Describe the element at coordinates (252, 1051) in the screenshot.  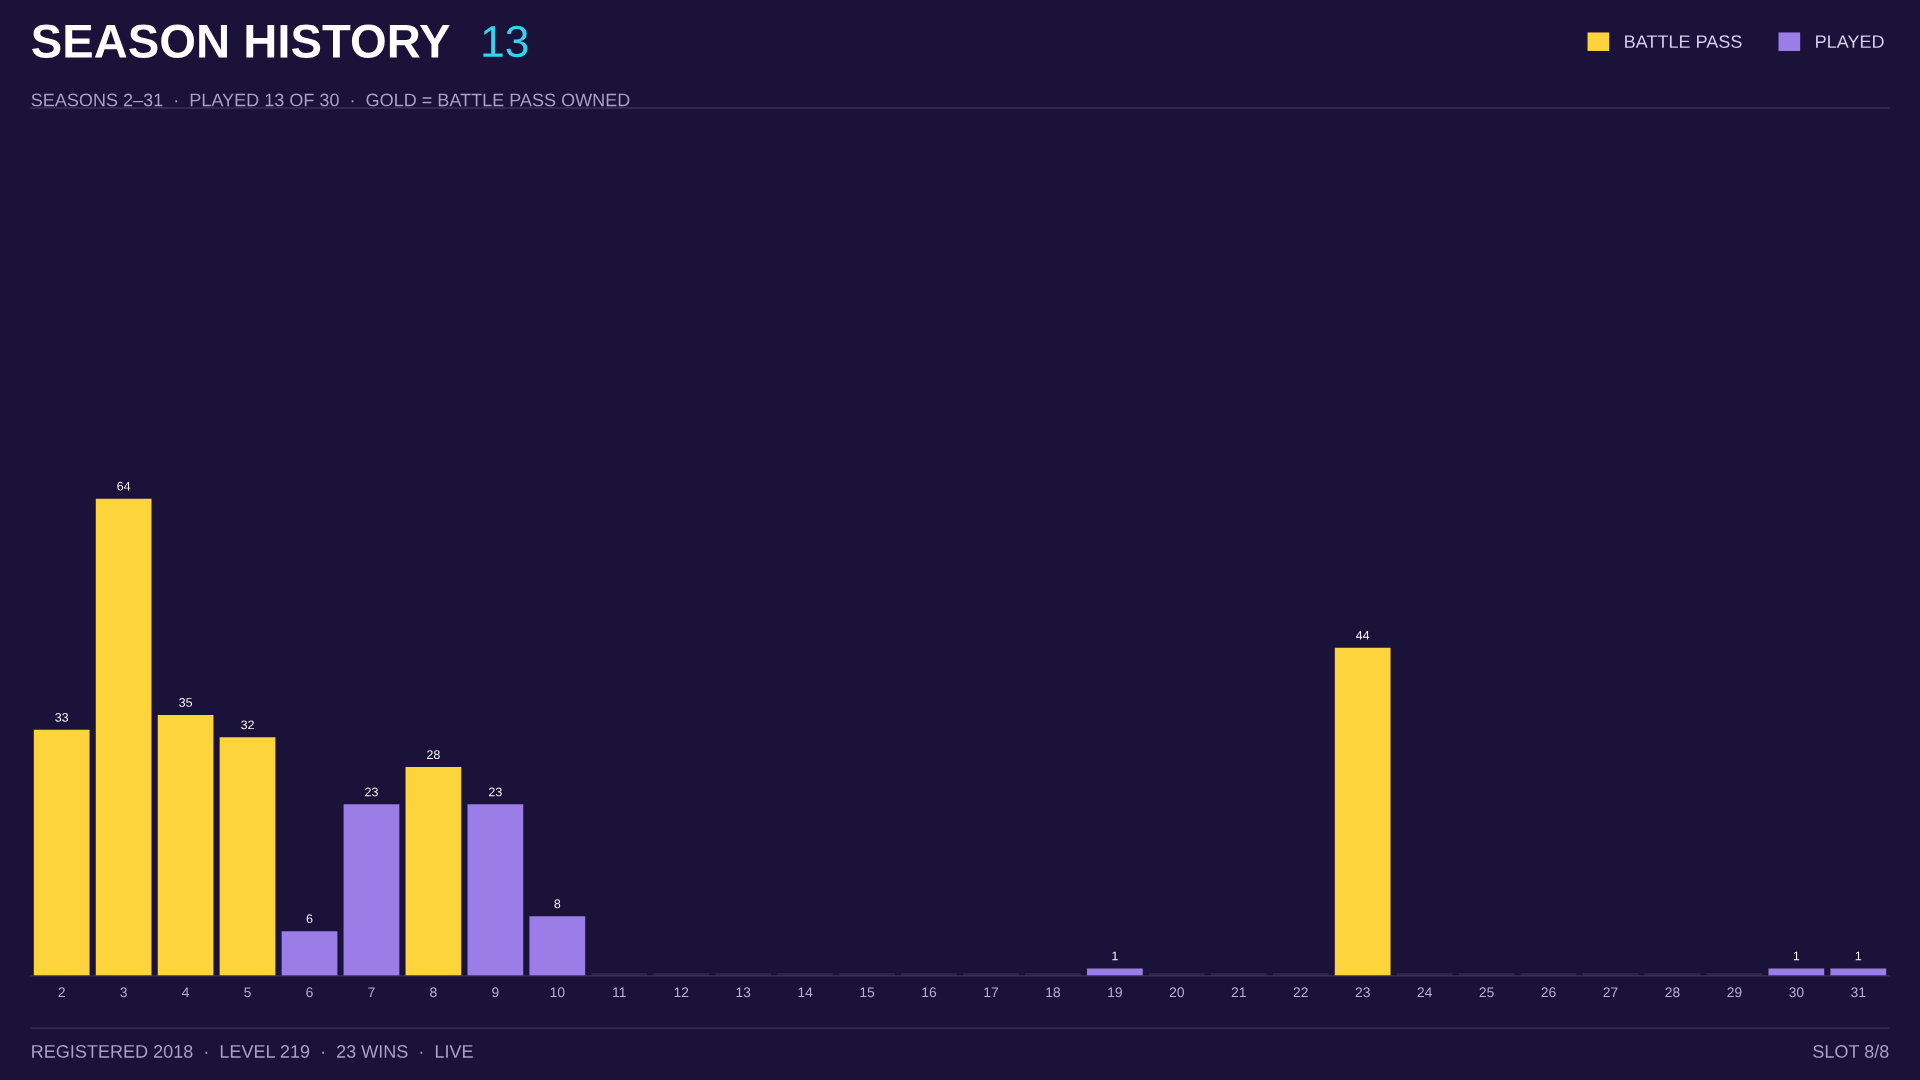
I see `text: REGISTERED 2018 · LEVEL 219 · 23 WINS · LIVE` at that location.